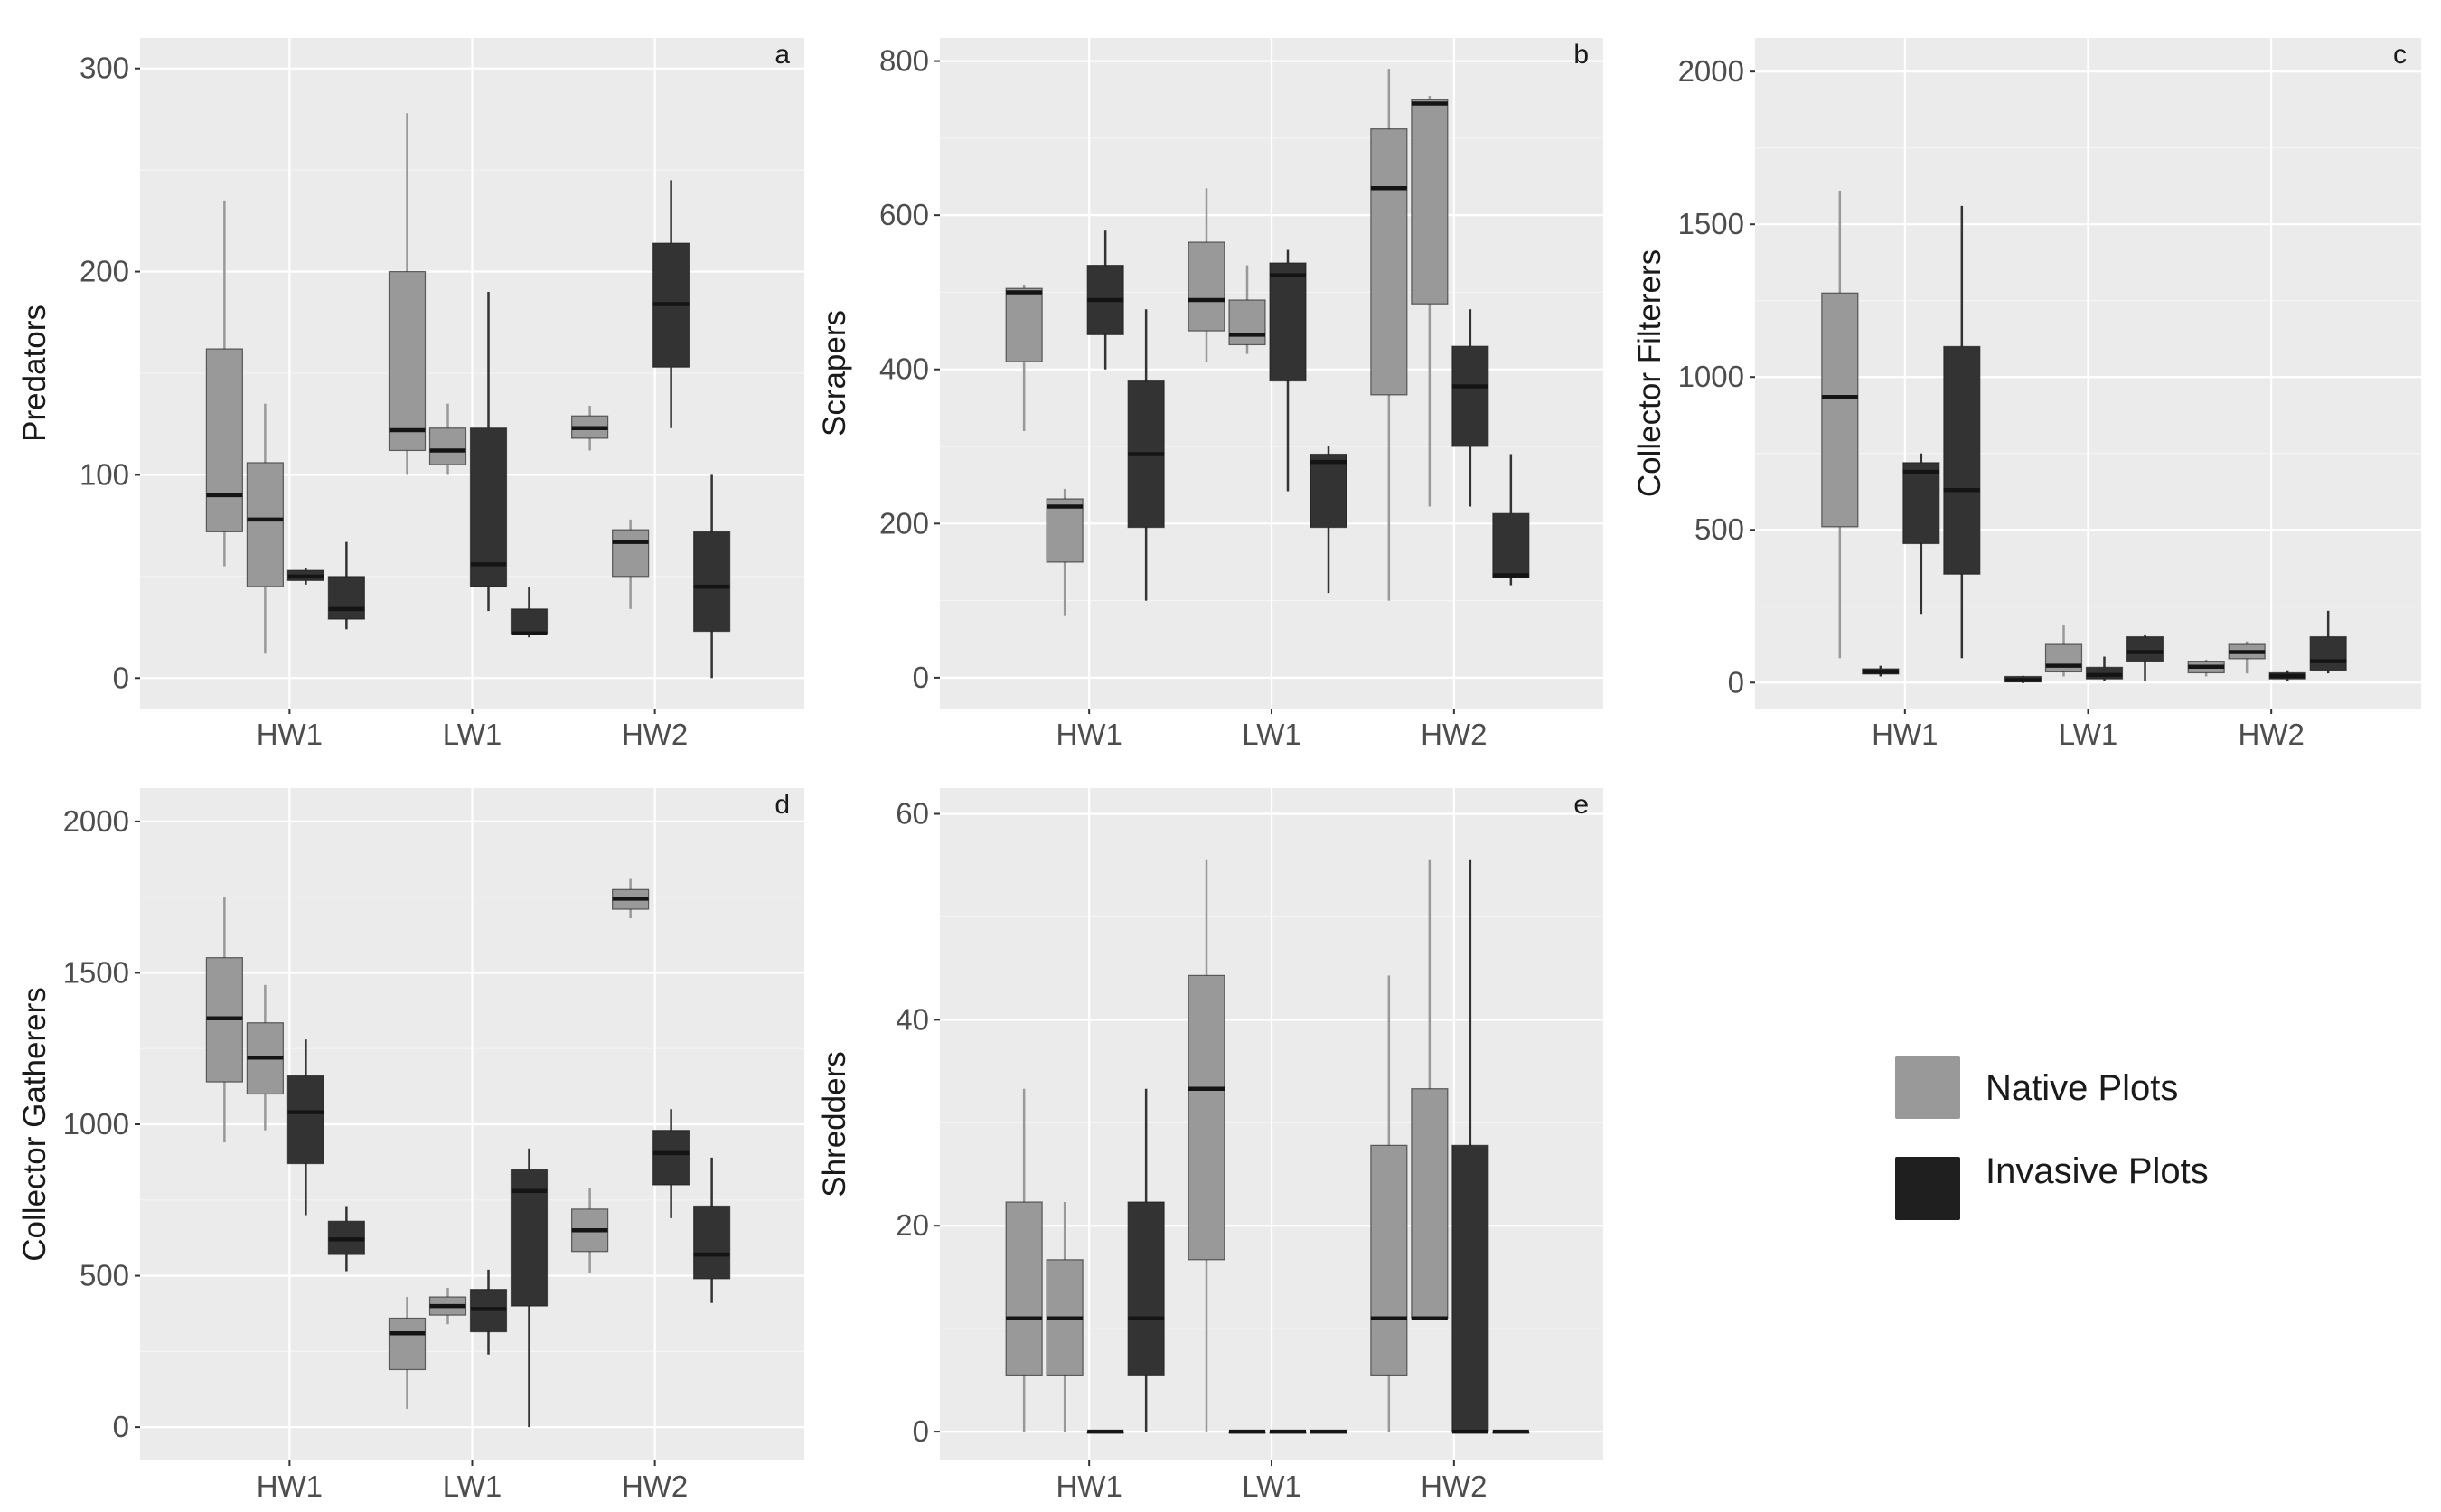 This screenshot has width=2441, height=1512. Describe the element at coordinates (104, 1275) in the screenshot. I see `y-tick-label: 500` at that location.